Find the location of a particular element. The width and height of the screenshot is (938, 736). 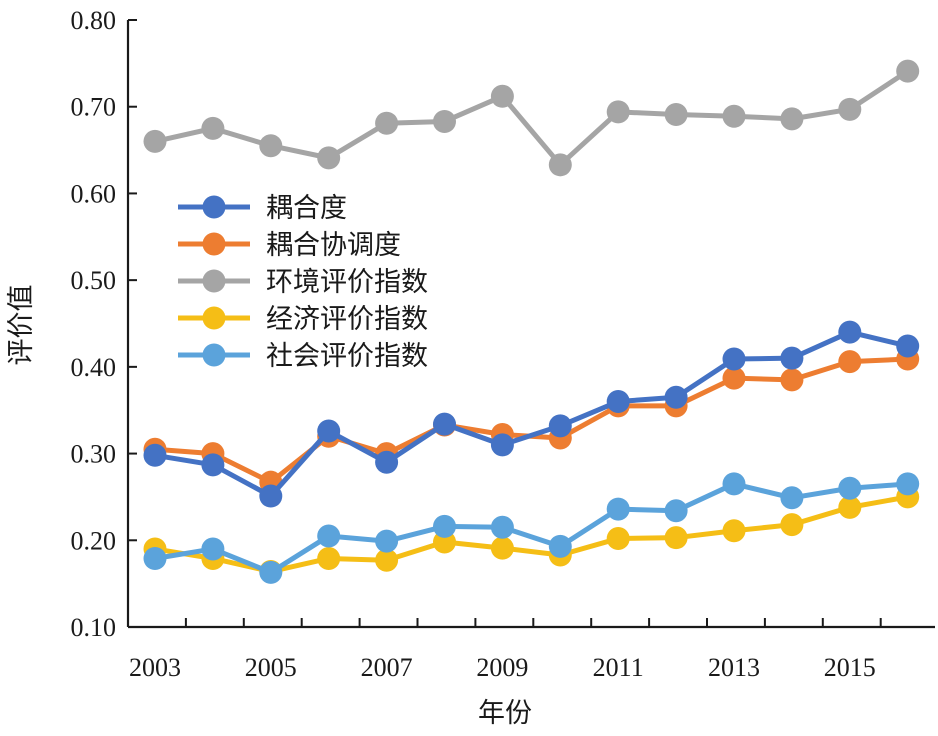

legend-item: 环境评价指数 is located at coordinates (303, 282).